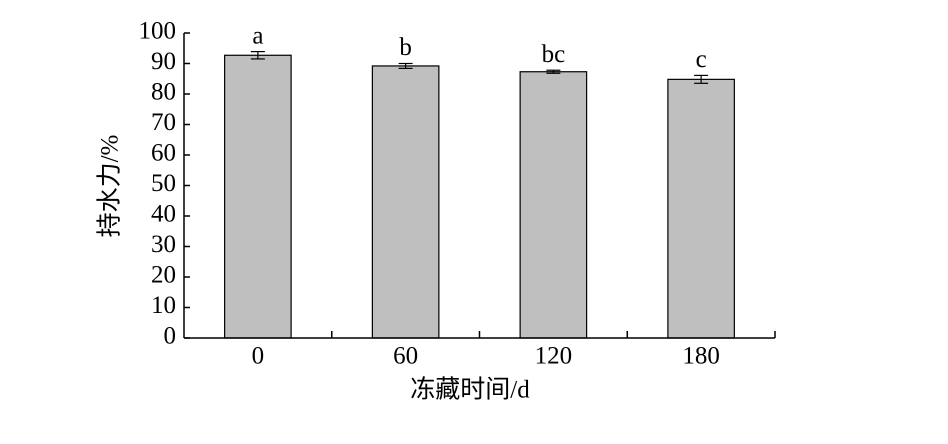 The image size is (948, 444). I want to click on significance-label: bc, so click(554, 54).